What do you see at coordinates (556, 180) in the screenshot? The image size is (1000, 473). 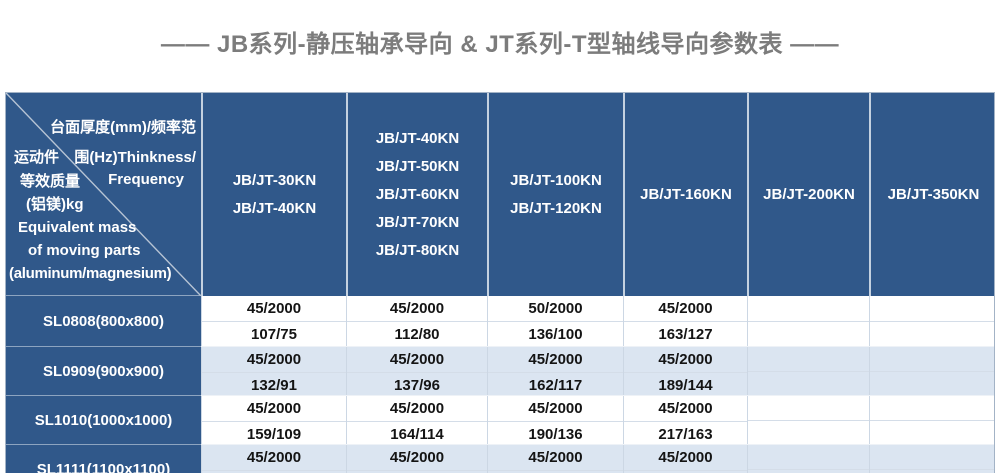 I see `column-header-label: JB/JT-100KN` at bounding box center [556, 180].